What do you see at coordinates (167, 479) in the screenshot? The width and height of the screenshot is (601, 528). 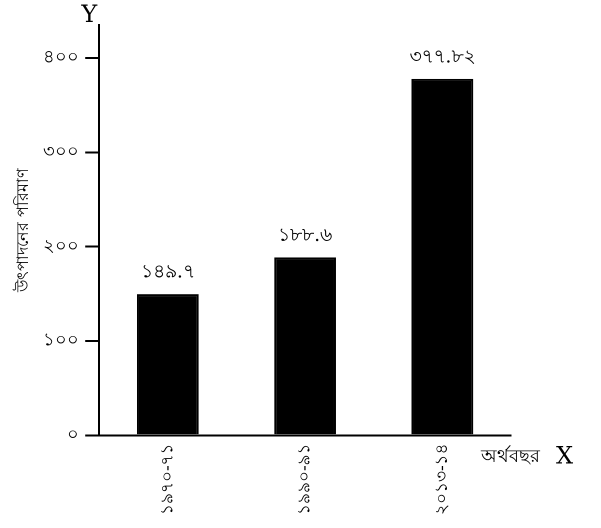 I see `x-tick-label: ১৯৭০-৭১` at bounding box center [167, 479].